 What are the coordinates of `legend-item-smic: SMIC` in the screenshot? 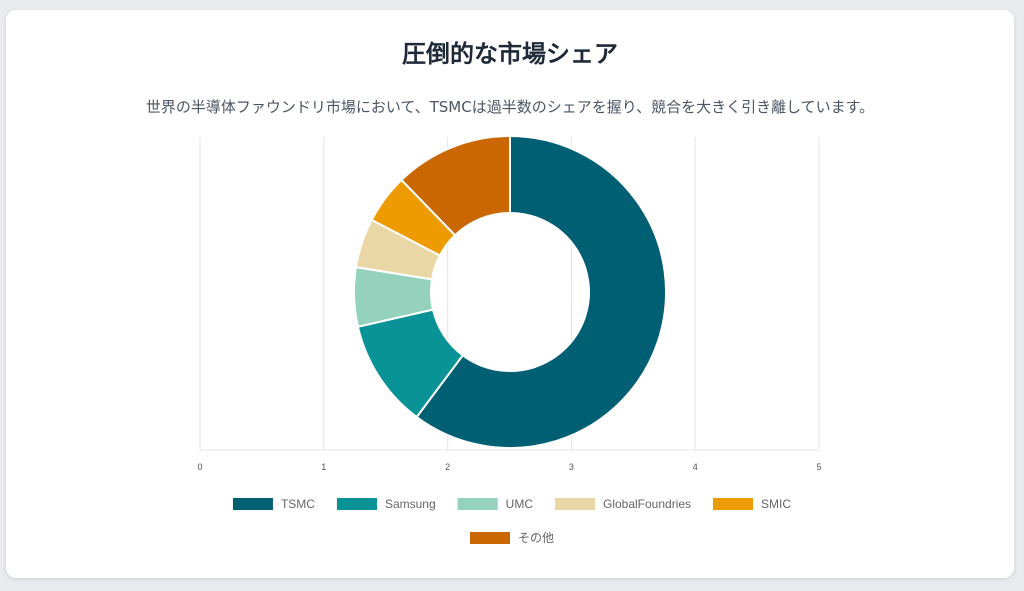 It's located at (752, 504).